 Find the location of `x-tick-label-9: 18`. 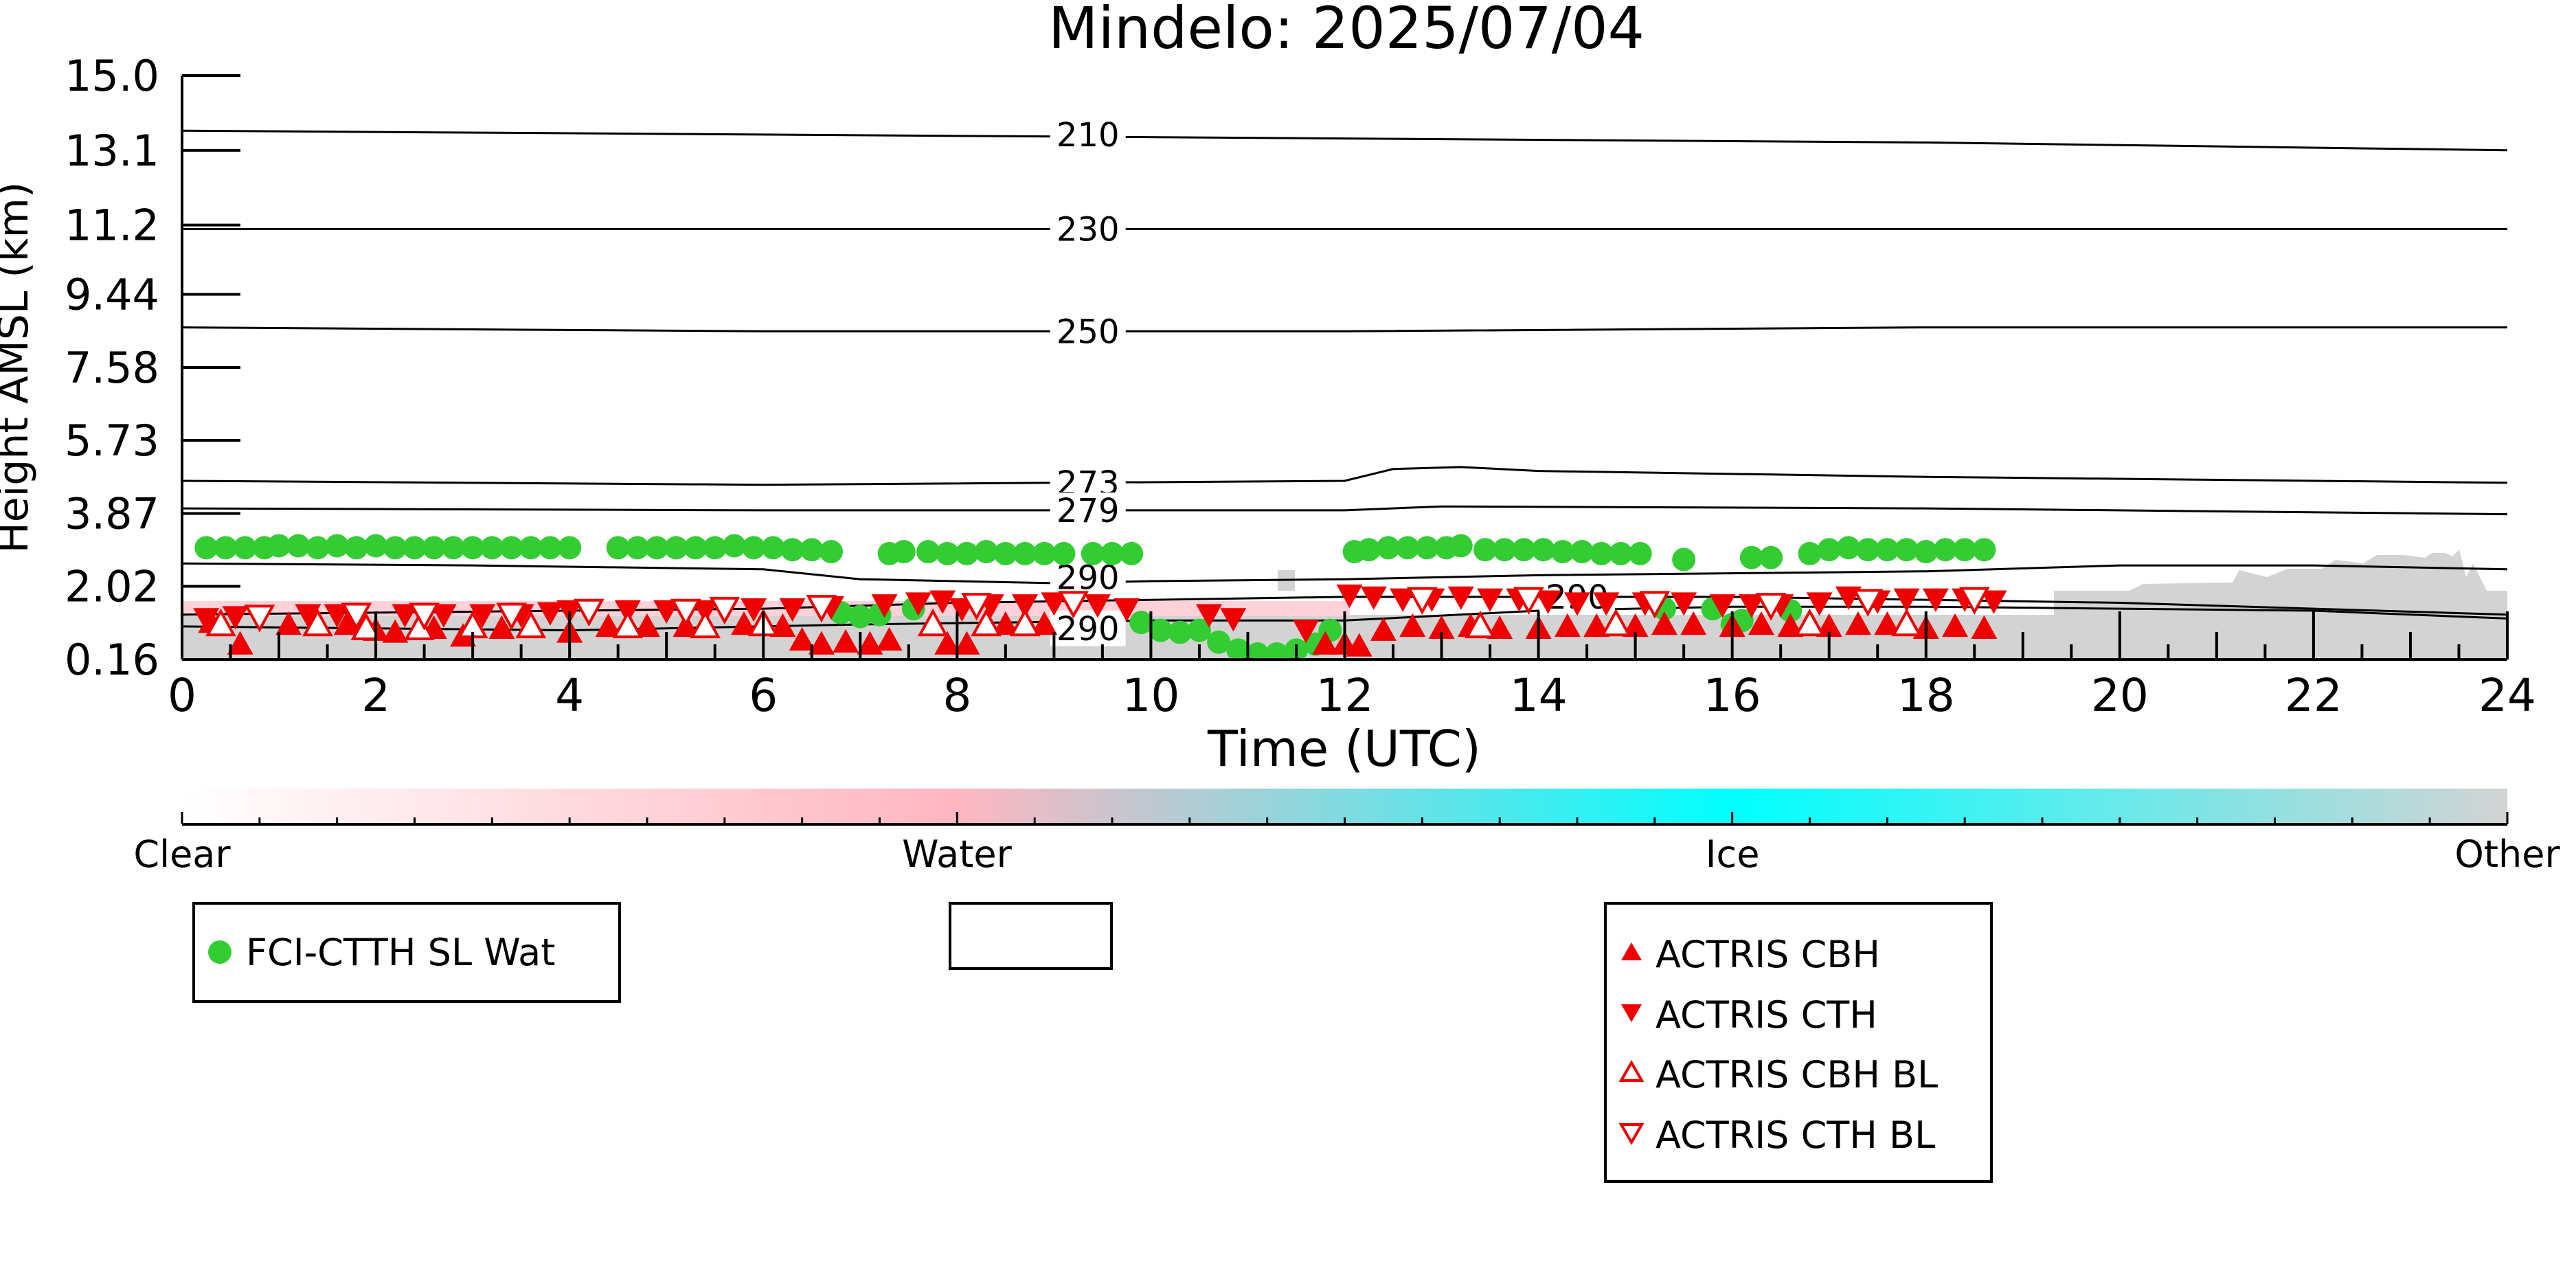

x-tick-label-9: 18 is located at coordinates (1926, 695).